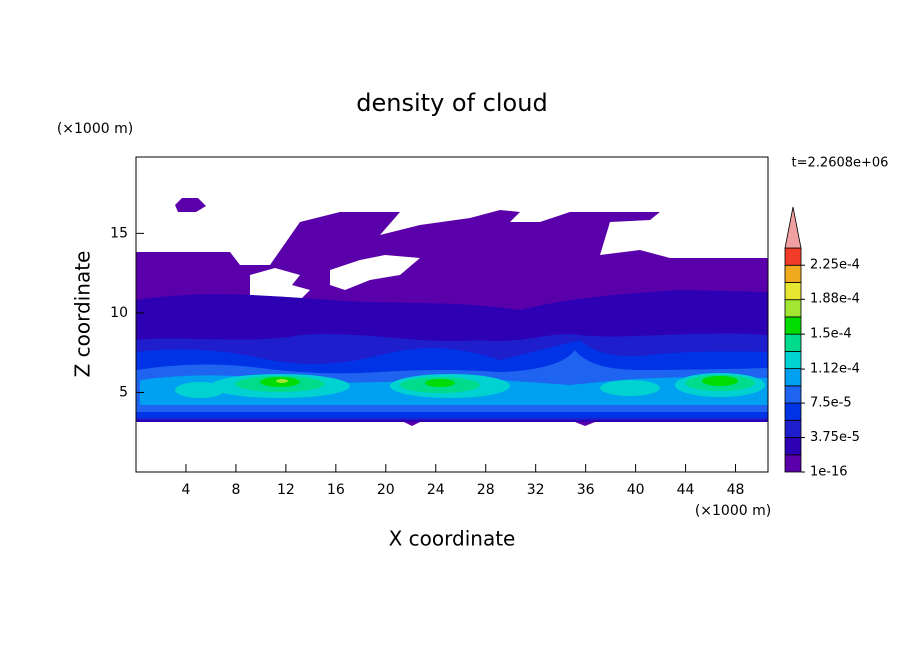 Image resolution: width=904 pixels, height=654 pixels. What do you see at coordinates (119, 313) in the screenshot?
I see `y-tick-label: 10` at bounding box center [119, 313].